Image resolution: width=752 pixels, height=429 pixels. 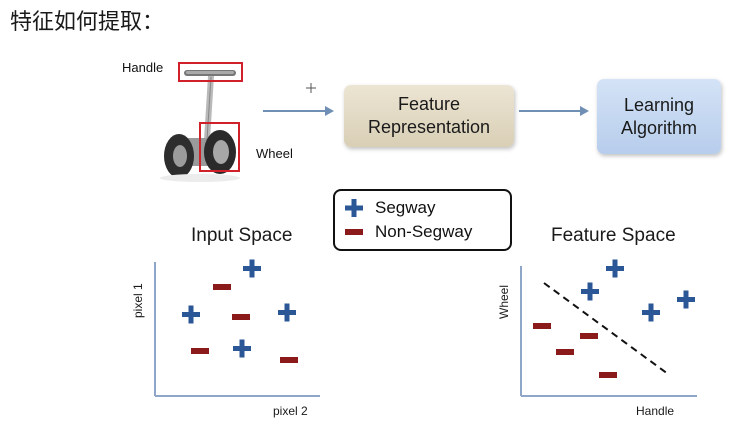 What do you see at coordinates (138, 300) in the screenshot?
I see `input-space-ylabel: pixel 1` at bounding box center [138, 300].